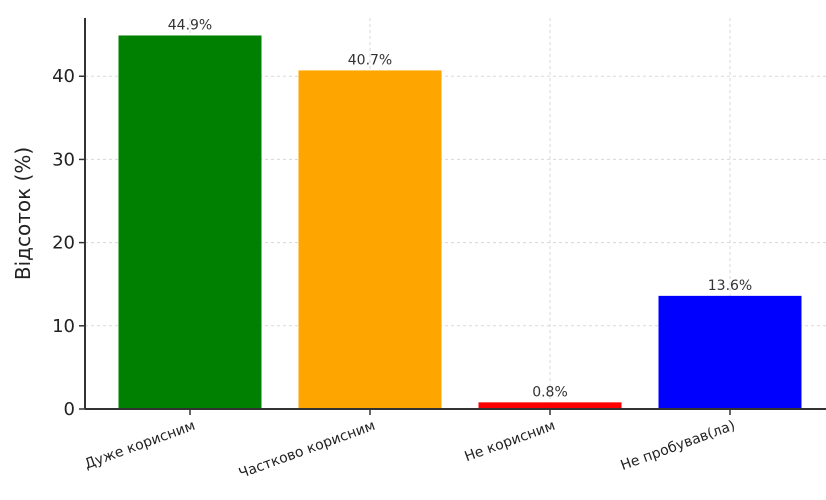  Describe the element at coordinates (550, 392) in the screenshot. I see `bar-value-label: 0.8%` at that location.